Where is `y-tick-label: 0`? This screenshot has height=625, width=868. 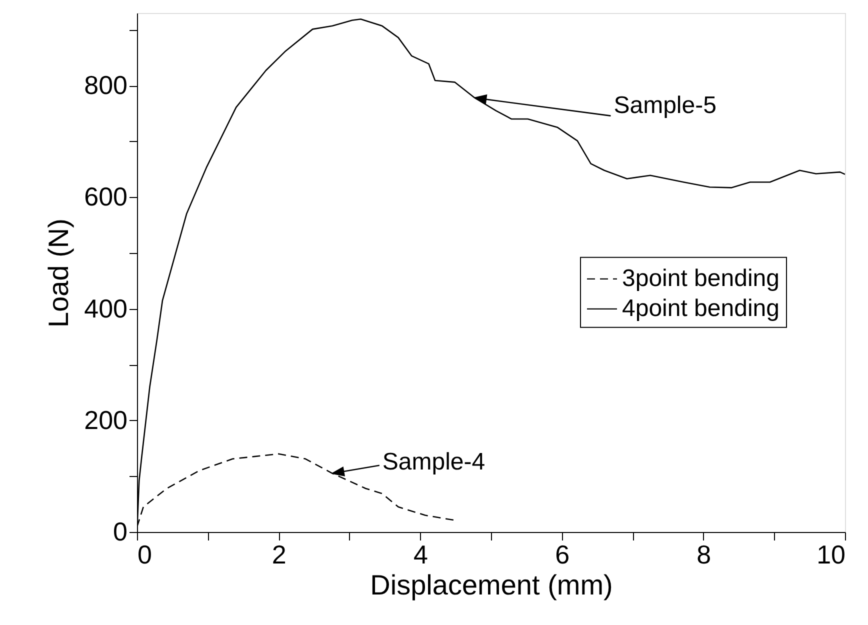 y-tick-label: 0 is located at coordinates (120, 531).